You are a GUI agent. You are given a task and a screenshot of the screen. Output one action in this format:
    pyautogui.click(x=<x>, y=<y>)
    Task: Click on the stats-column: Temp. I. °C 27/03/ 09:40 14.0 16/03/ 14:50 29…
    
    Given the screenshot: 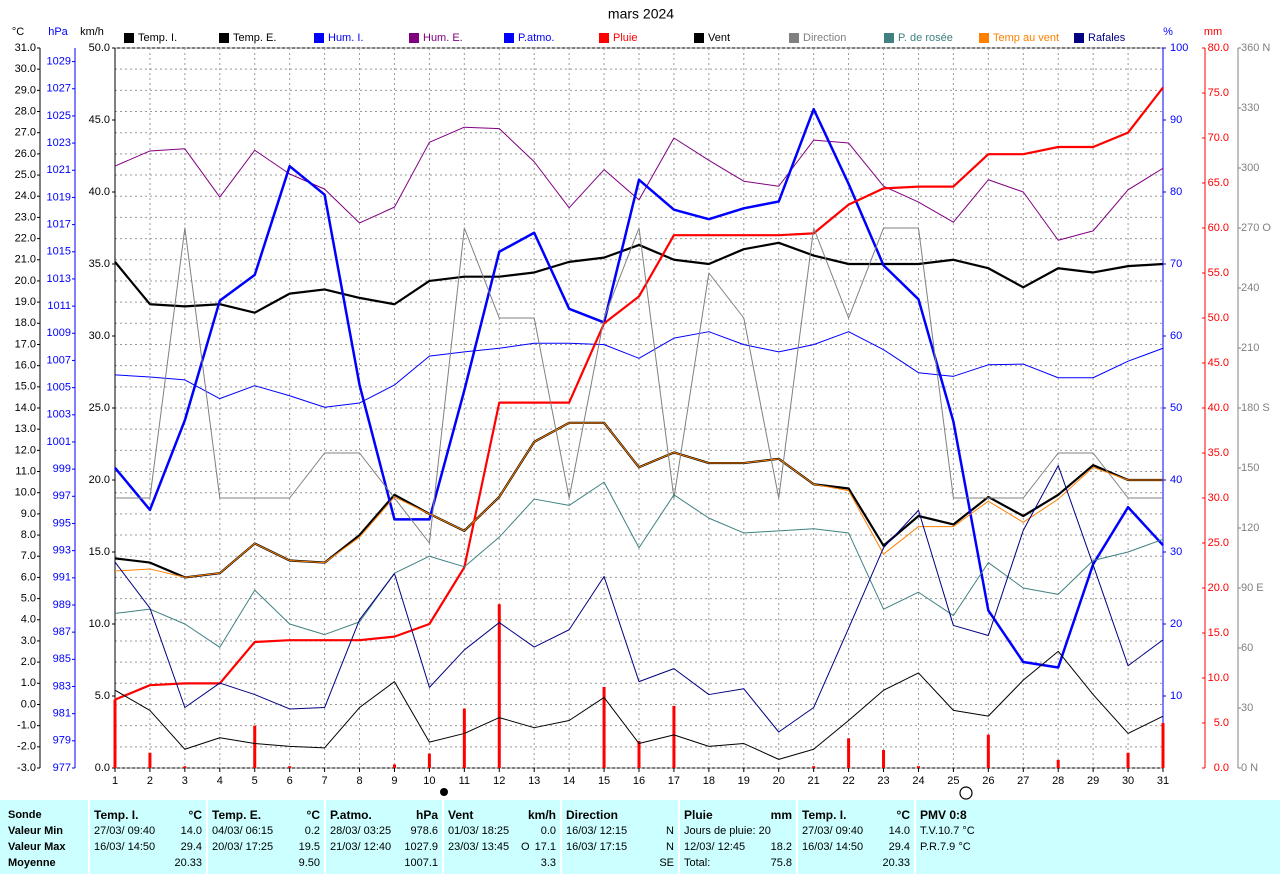 What is the action you would take?
    pyautogui.click(x=147, y=837)
    